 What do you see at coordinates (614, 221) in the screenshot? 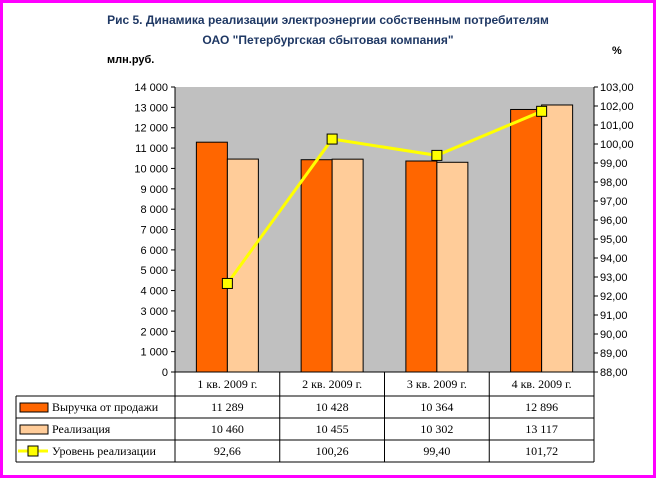
I see `right-tick-label: 96,00` at bounding box center [614, 221].